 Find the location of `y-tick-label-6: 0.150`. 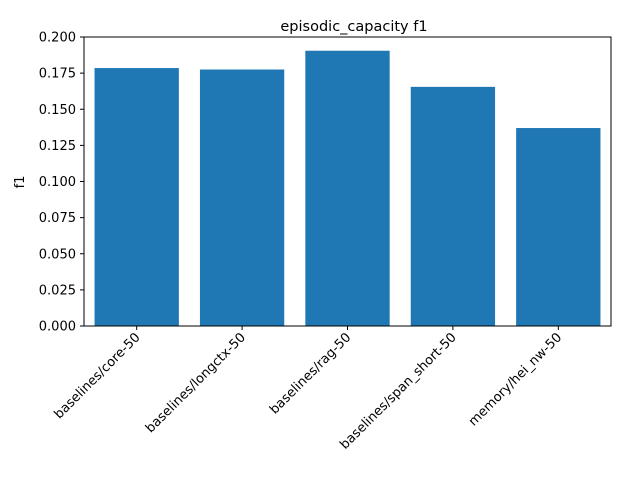

y-tick-label-6: 0.150 is located at coordinates (57, 110).